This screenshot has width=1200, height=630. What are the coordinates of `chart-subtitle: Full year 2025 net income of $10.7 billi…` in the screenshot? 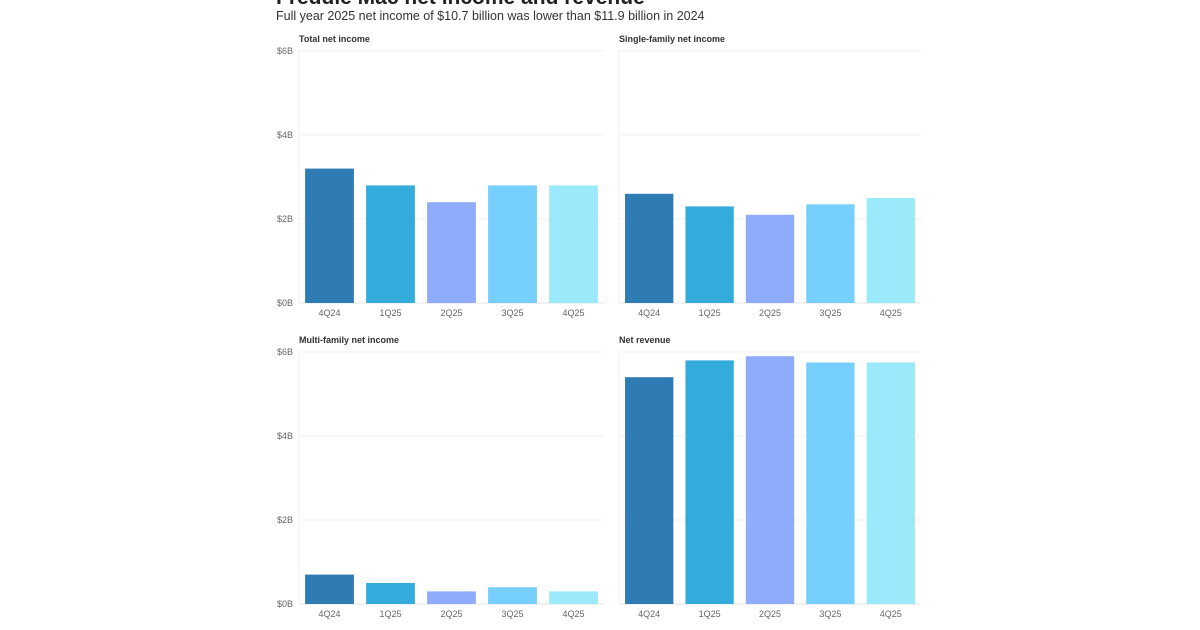 It's located at (490, 16).